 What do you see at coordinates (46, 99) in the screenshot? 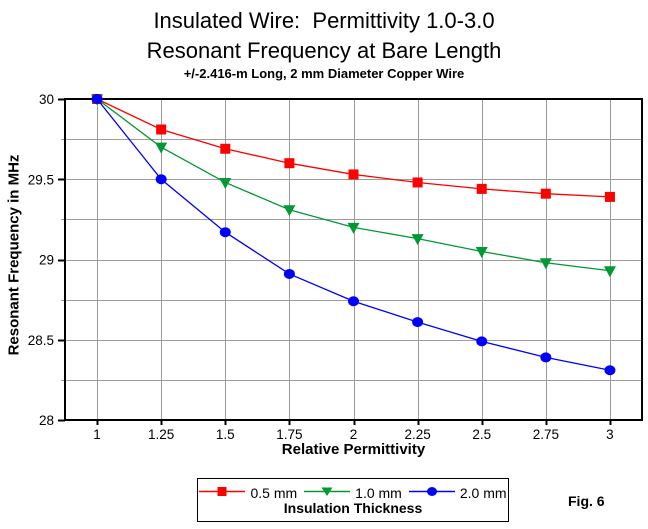
I see `y-tick-label: 30` at bounding box center [46, 99].